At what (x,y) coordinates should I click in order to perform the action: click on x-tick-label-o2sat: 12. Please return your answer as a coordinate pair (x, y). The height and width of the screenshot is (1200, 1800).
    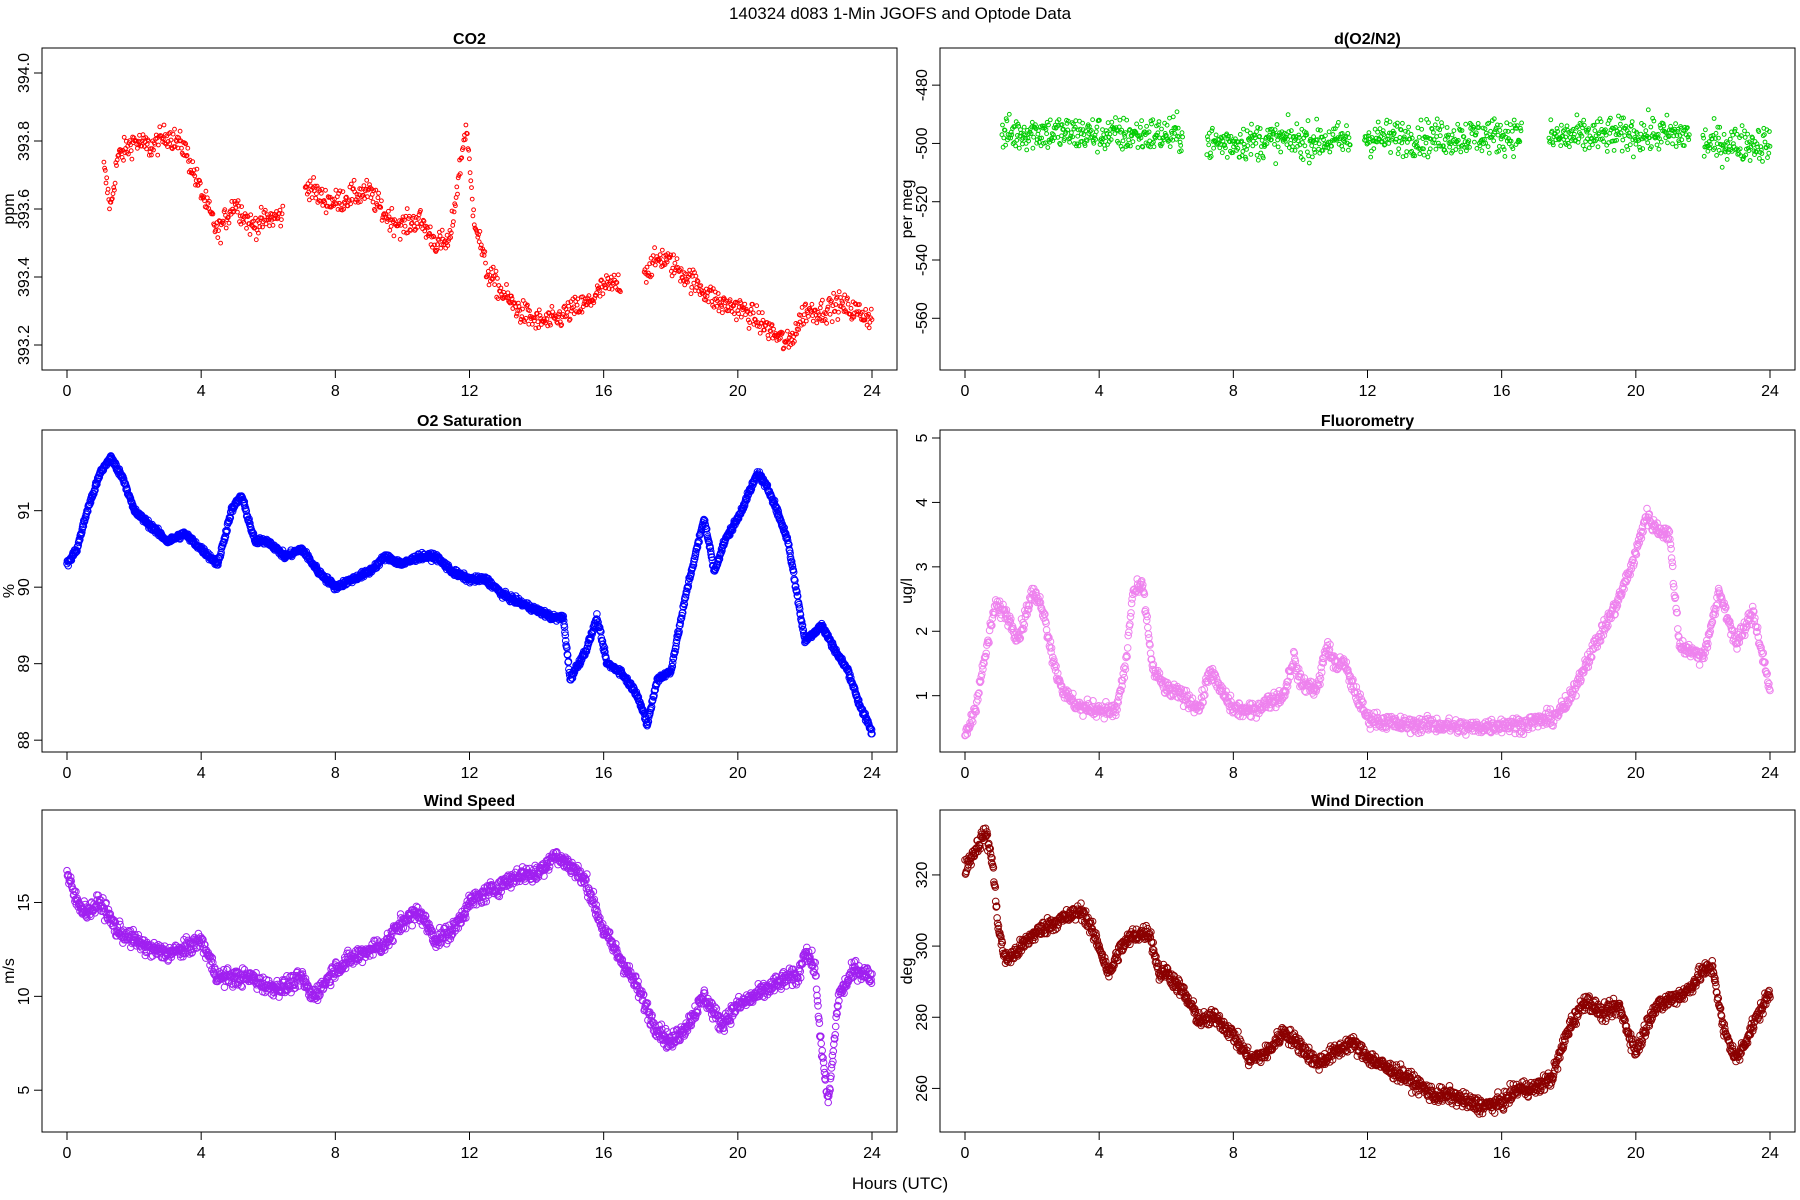
    Looking at the image, I should click on (470, 773).